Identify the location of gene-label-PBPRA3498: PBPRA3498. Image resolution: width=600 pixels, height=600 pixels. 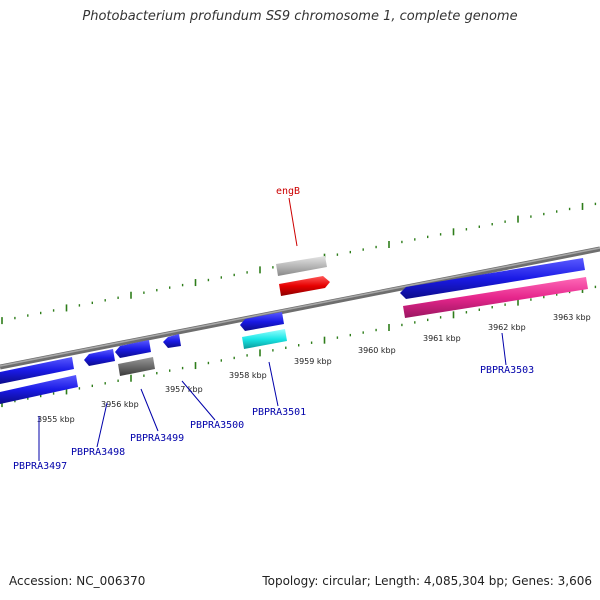
(98, 452).